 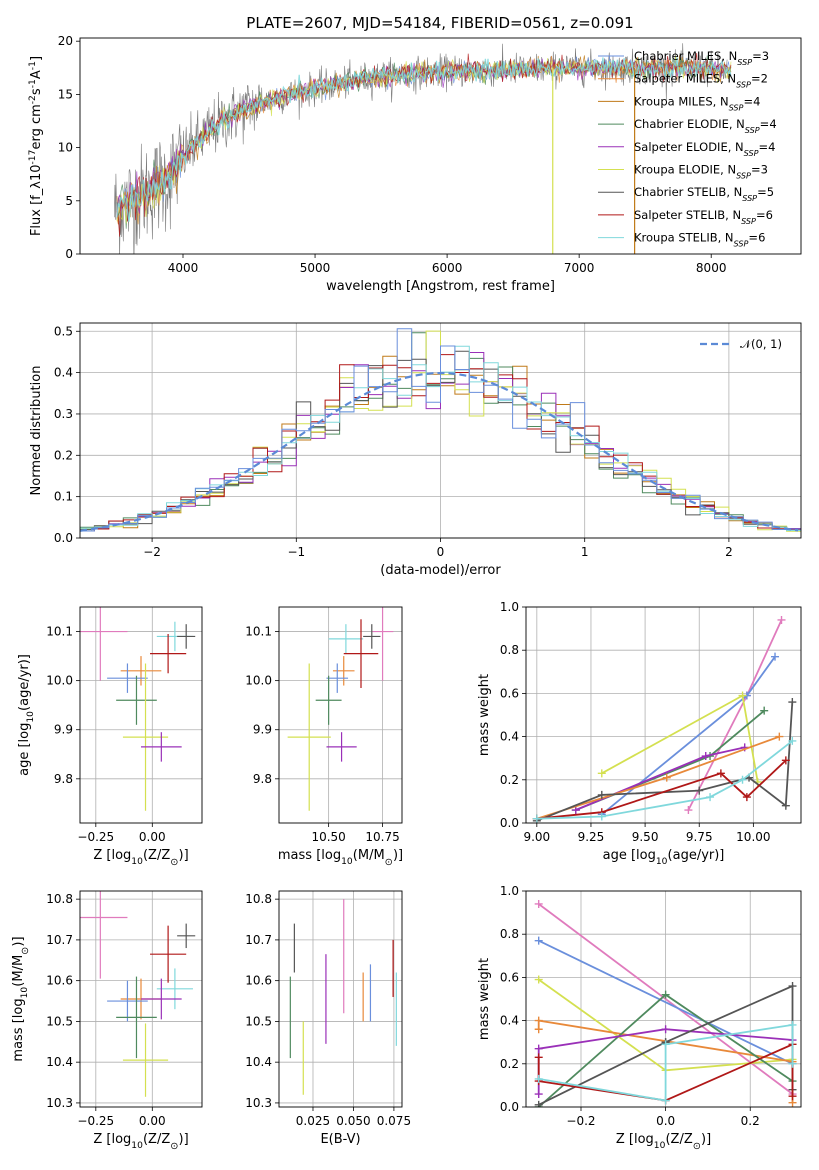 I want to click on x-tick-label: 0.00, so click(x=152, y=837).